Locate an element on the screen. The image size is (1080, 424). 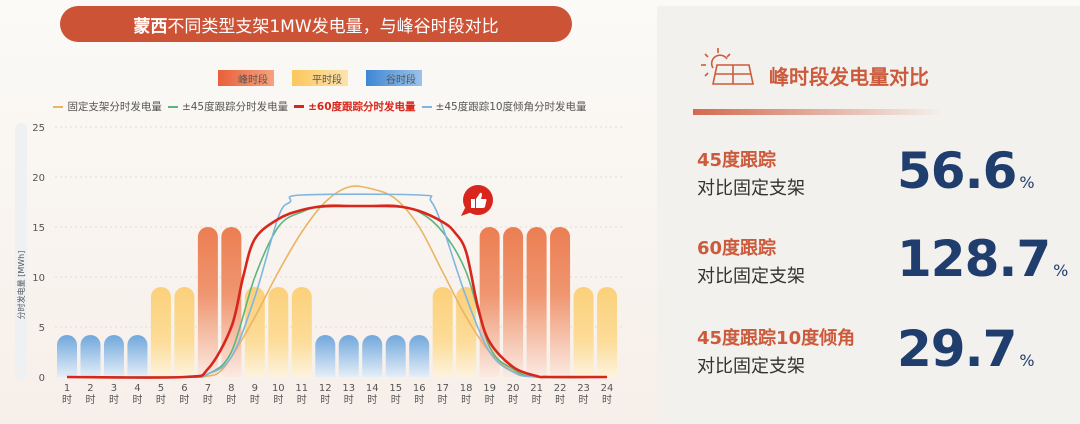
legend-valley: 谷时段 is located at coordinates (394, 78).